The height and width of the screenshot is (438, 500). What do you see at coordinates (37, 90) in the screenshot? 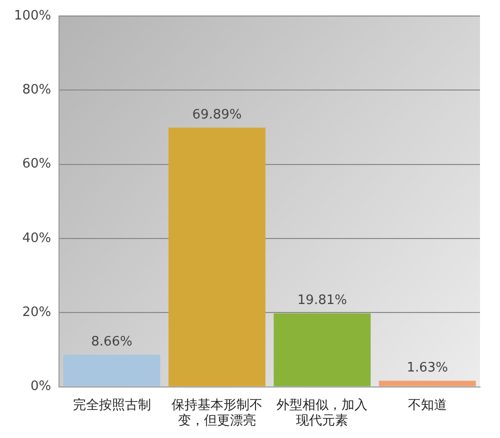
I see `y-tick-label: 80%` at bounding box center [37, 90].